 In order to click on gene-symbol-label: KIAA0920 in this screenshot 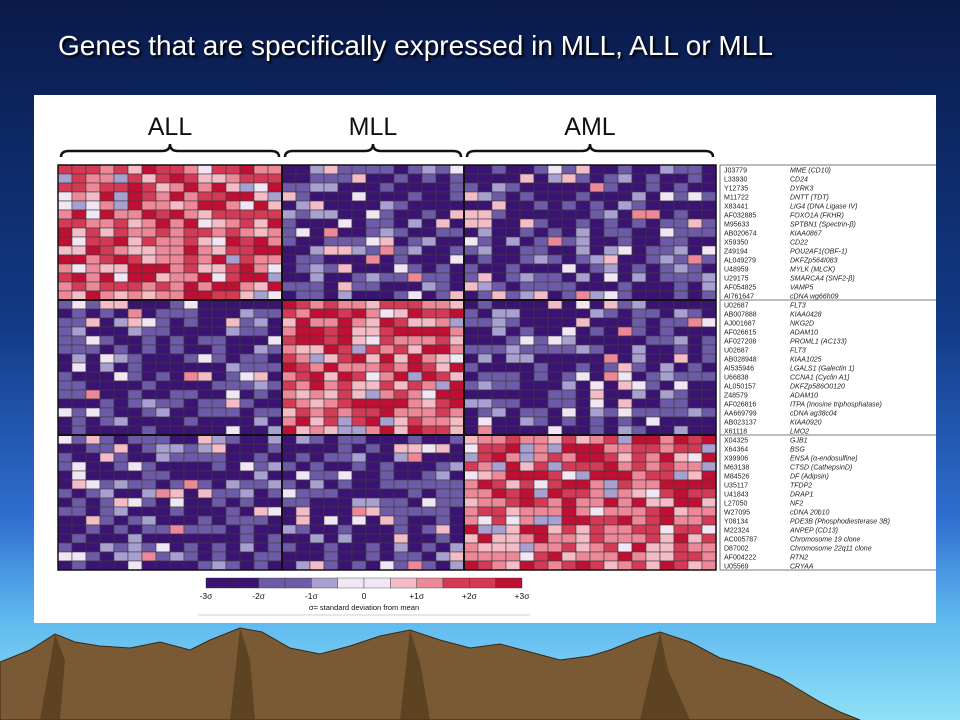, I will do `click(806, 423)`.